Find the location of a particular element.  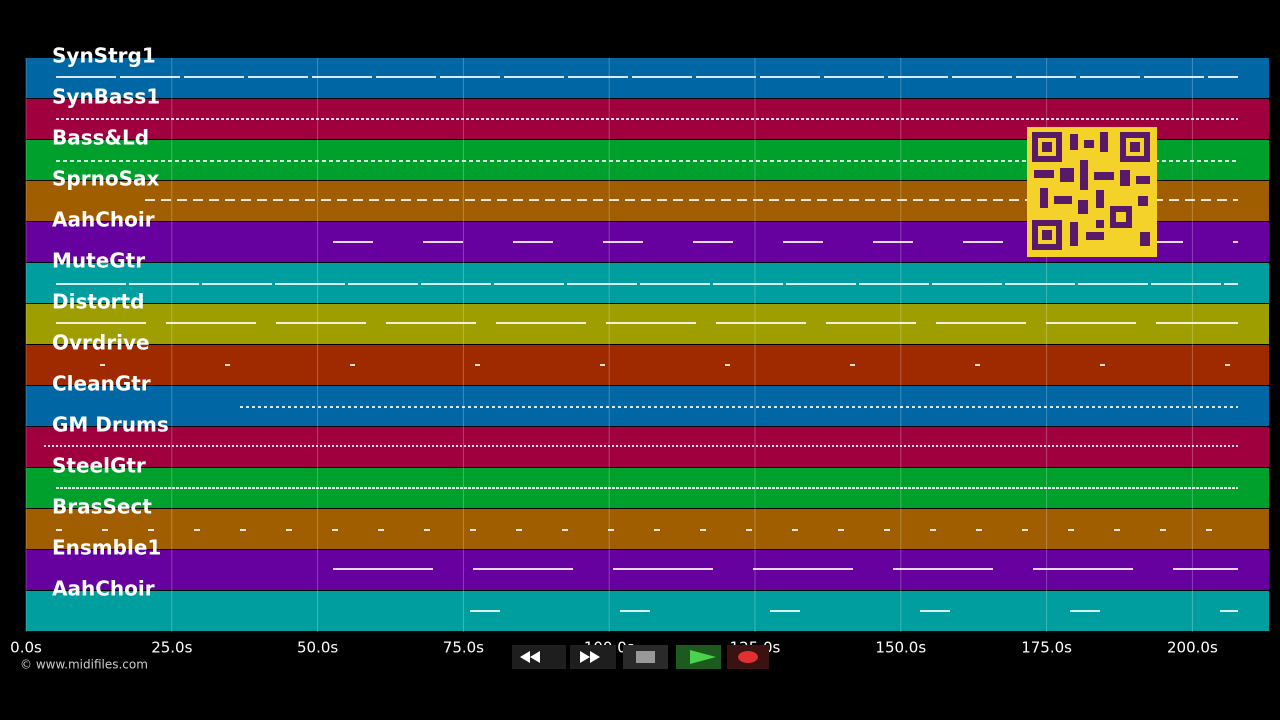

track-name: Distortd is located at coordinates (98, 302).